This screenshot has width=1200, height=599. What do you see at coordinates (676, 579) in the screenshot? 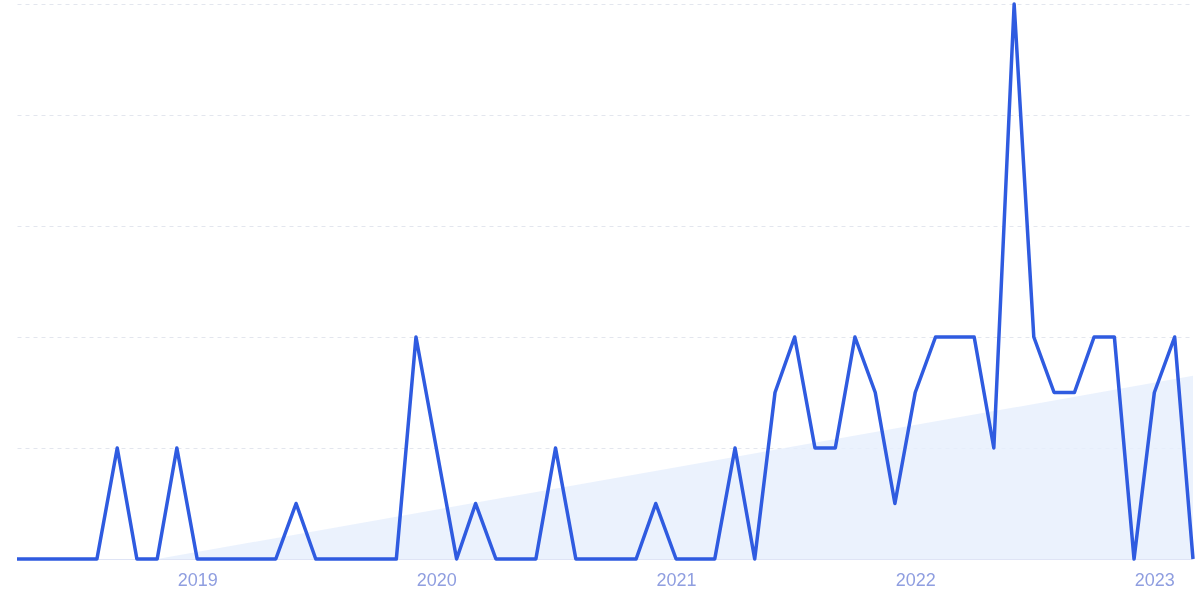
I see `x-tick-label: 2021` at bounding box center [676, 579].